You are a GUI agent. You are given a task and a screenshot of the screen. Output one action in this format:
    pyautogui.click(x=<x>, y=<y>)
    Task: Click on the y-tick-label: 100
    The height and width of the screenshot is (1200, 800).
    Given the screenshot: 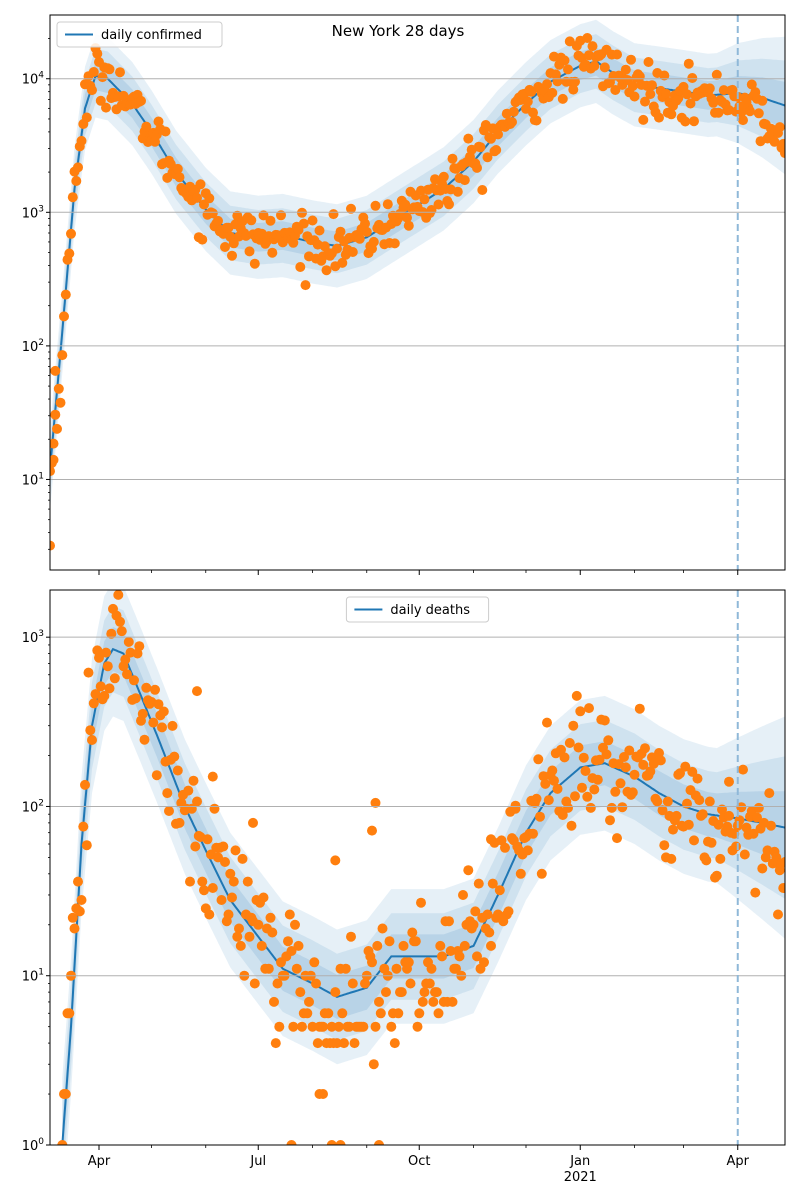 What is the action you would take?
    pyautogui.click(x=33, y=1145)
    